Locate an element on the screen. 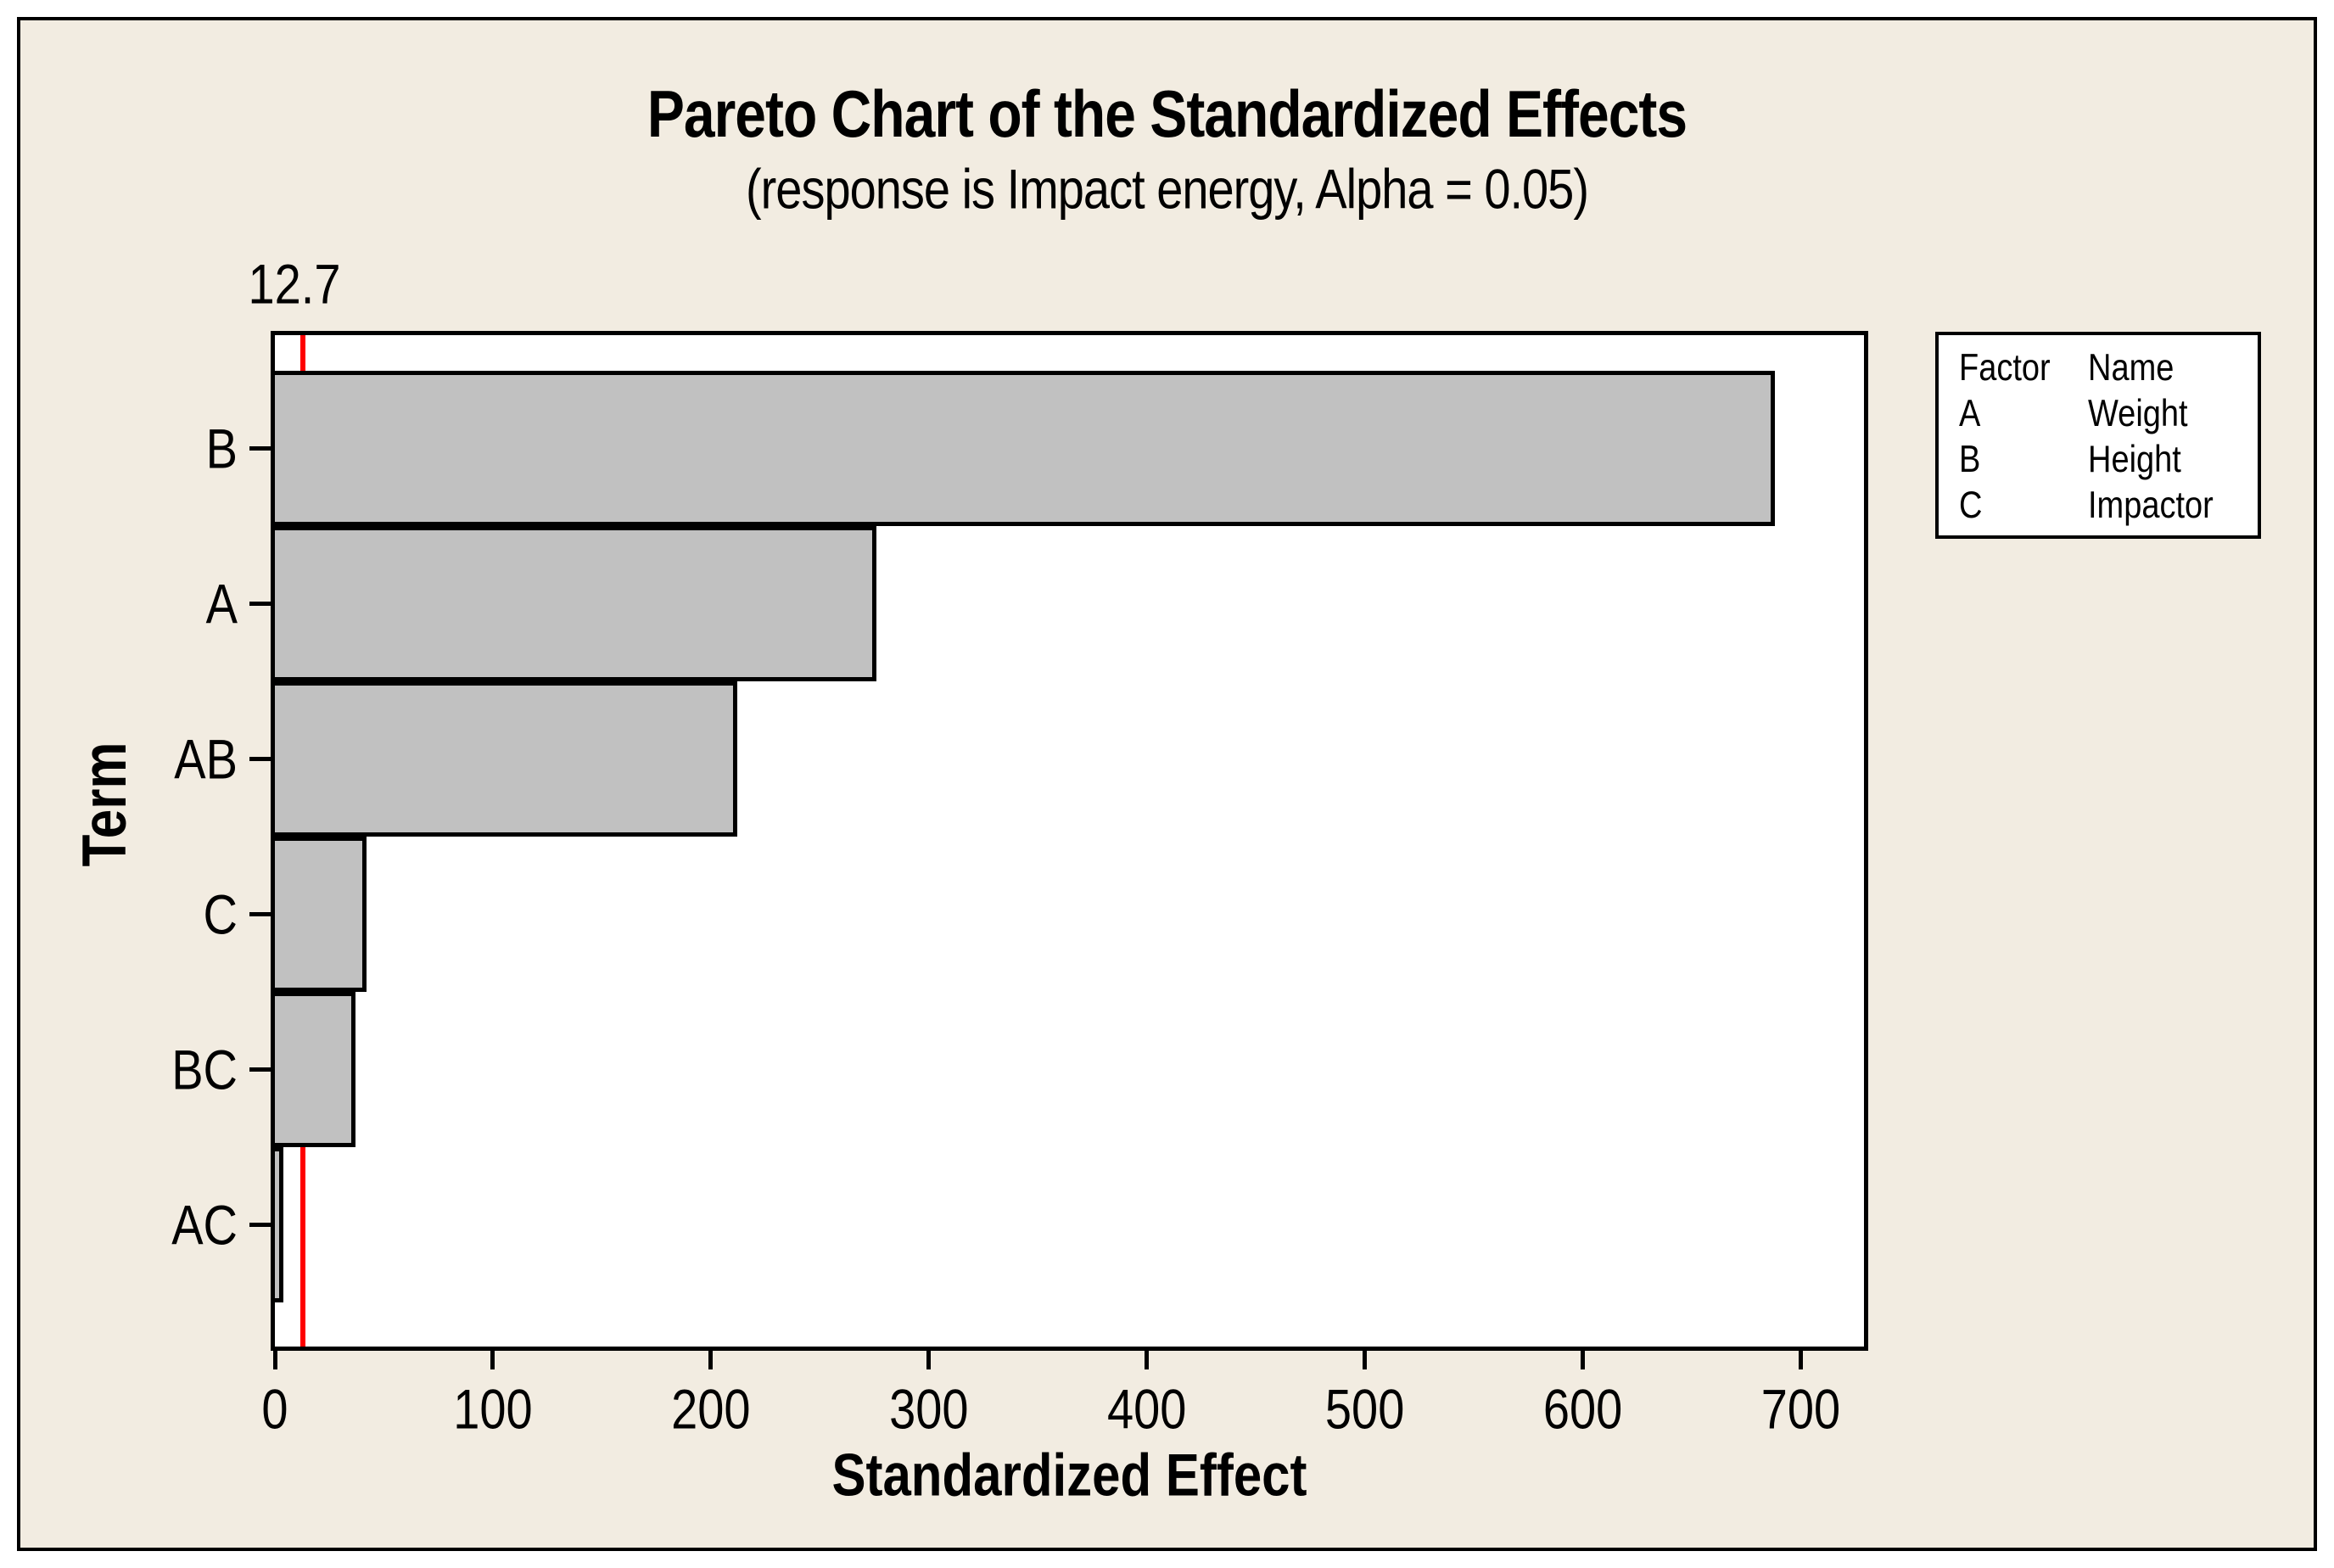  y-tick-BC is located at coordinates (260, 1069).